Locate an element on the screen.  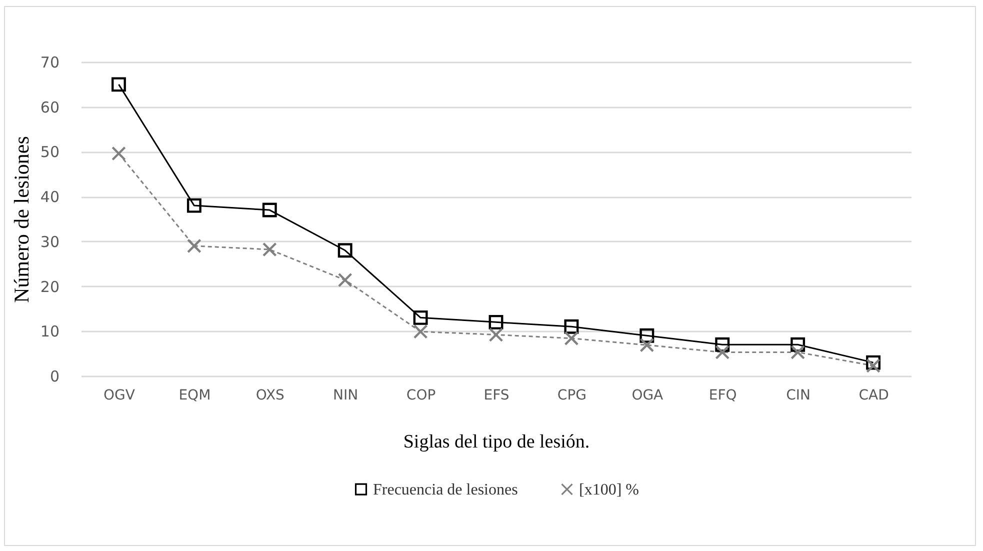
y-axis-title: Número de lesiones is located at coordinates (21, 219).